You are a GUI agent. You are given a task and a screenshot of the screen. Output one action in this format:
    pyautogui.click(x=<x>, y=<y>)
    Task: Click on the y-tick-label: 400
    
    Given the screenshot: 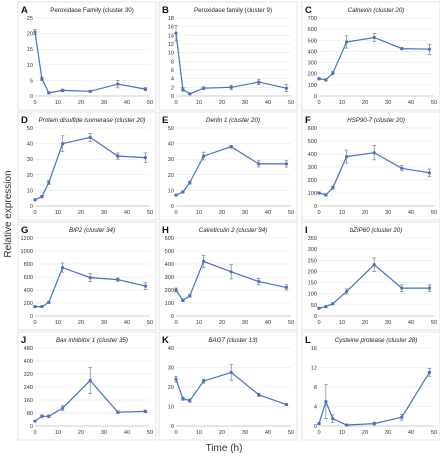 What is the action you would take?
    pyautogui.click(x=169, y=265)
    